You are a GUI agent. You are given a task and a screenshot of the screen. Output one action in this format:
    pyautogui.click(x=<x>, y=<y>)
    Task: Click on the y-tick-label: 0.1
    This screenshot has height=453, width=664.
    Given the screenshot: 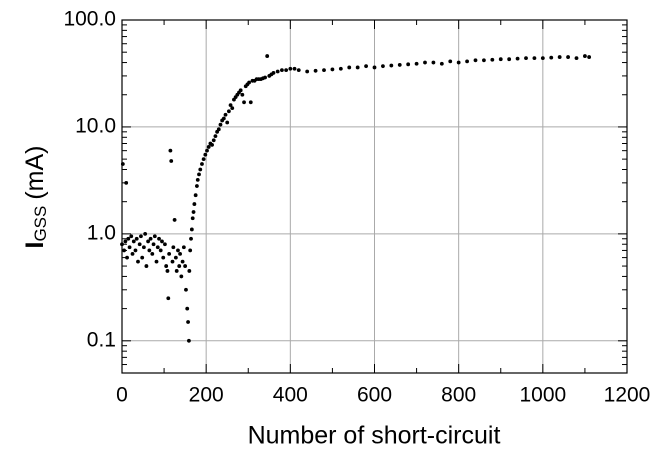 What is the action you would take?
    pyautogui.click(x=101, y=339)
    